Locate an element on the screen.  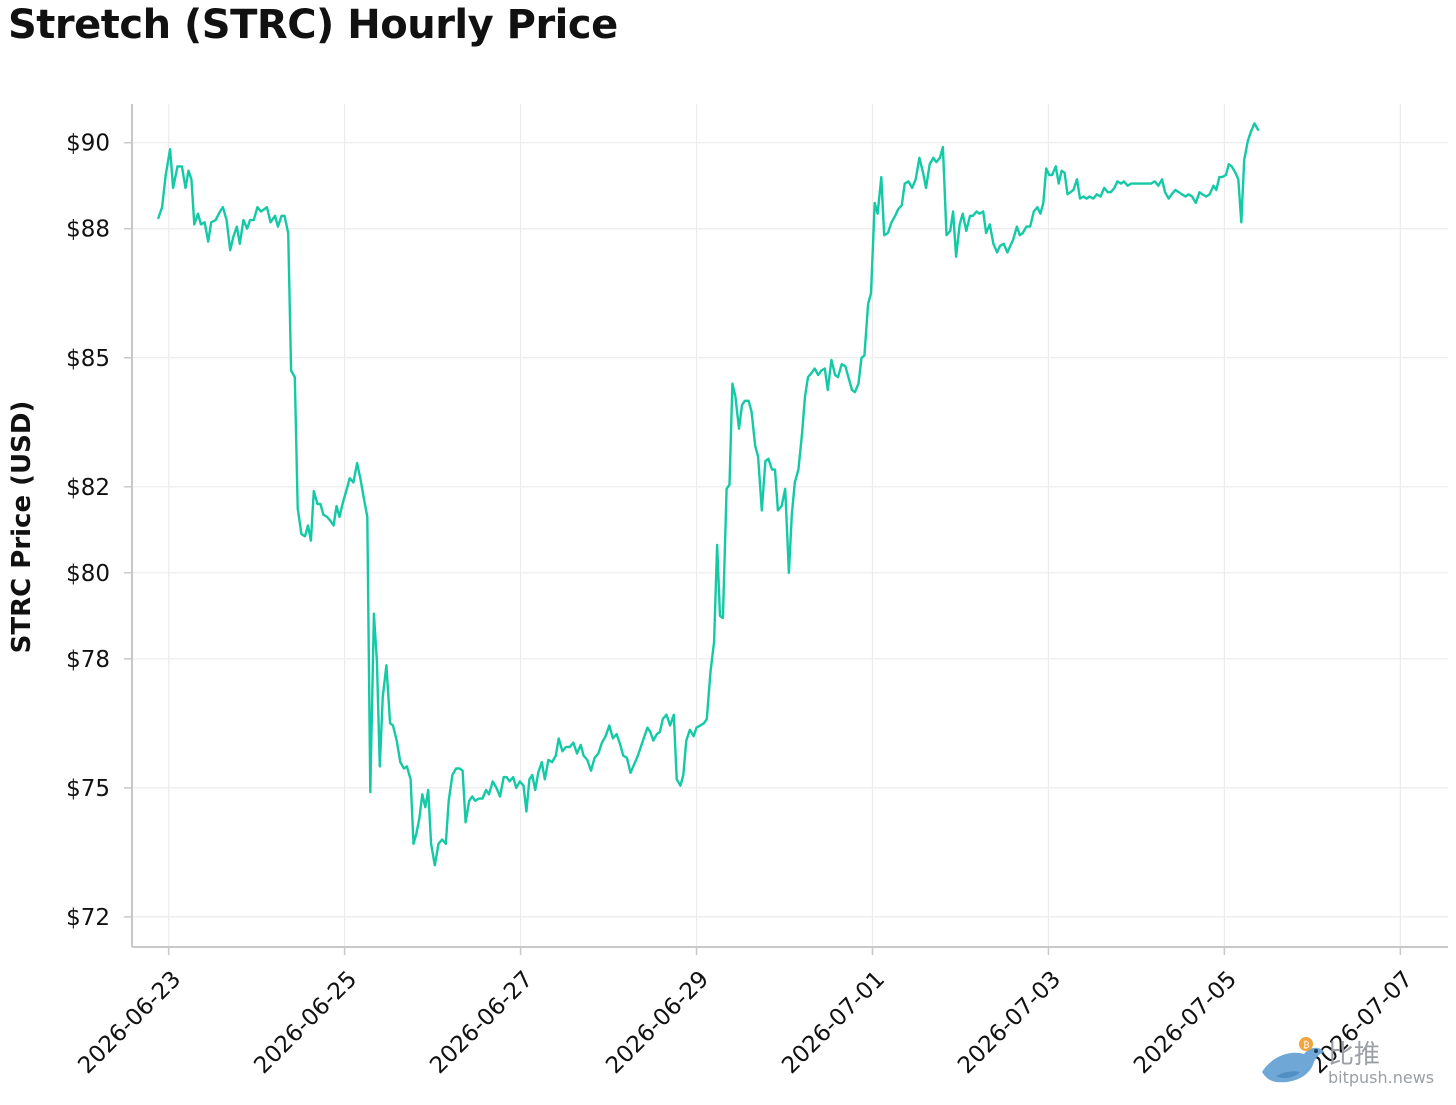
watermark-en-text: bitpush.news is located at coordinates (1381, 1077).